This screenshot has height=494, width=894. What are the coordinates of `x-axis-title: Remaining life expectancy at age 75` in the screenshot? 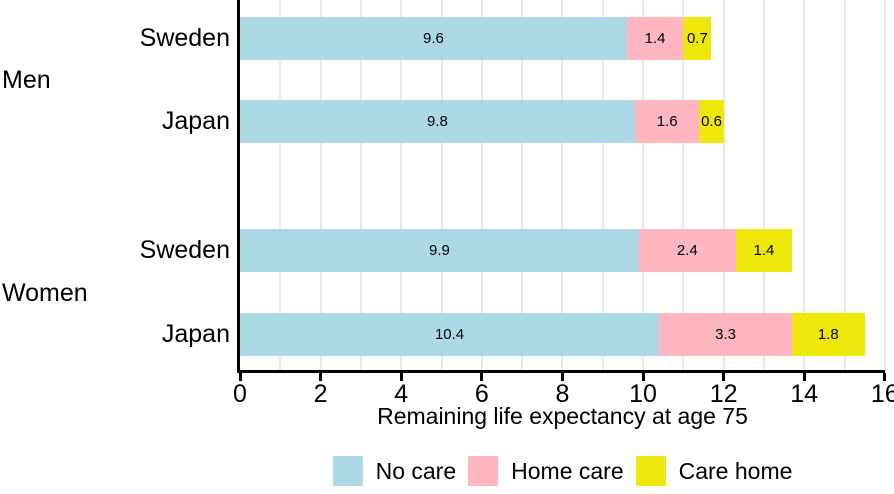 It's located at (562, 416).